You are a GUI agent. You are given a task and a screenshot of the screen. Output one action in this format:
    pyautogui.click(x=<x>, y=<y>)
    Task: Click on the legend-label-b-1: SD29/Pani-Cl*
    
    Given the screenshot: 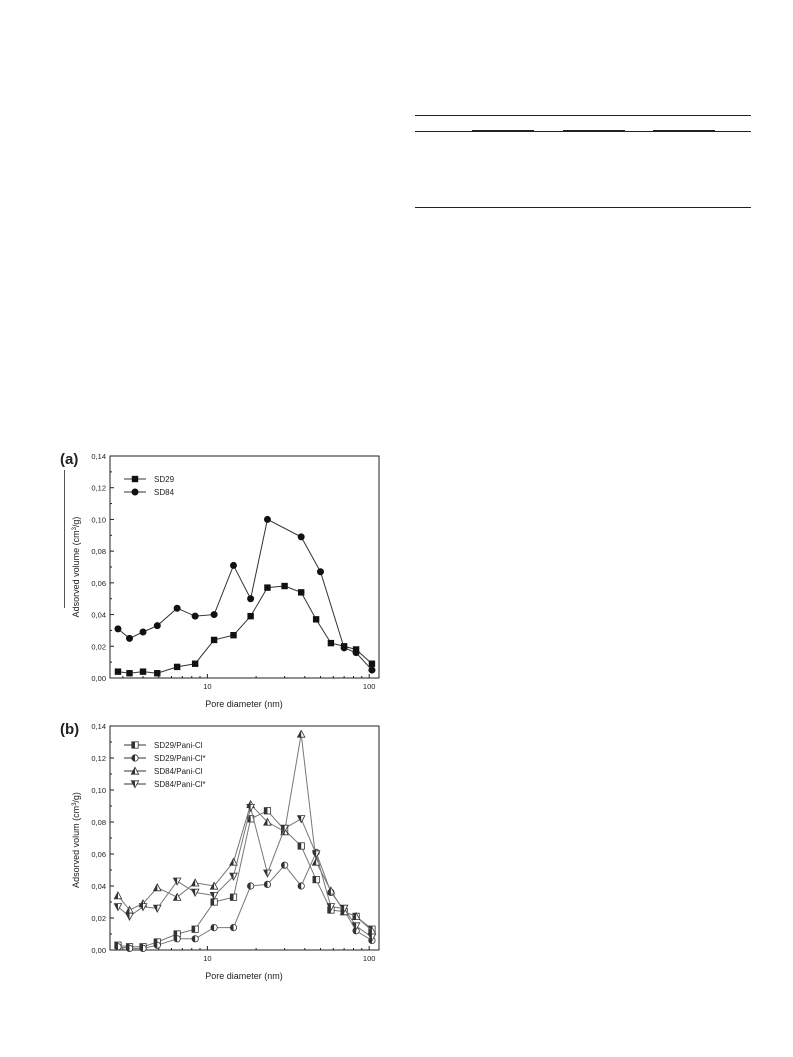 What is the action you would take?
    pyautogui.click(x=180, y=758)
    